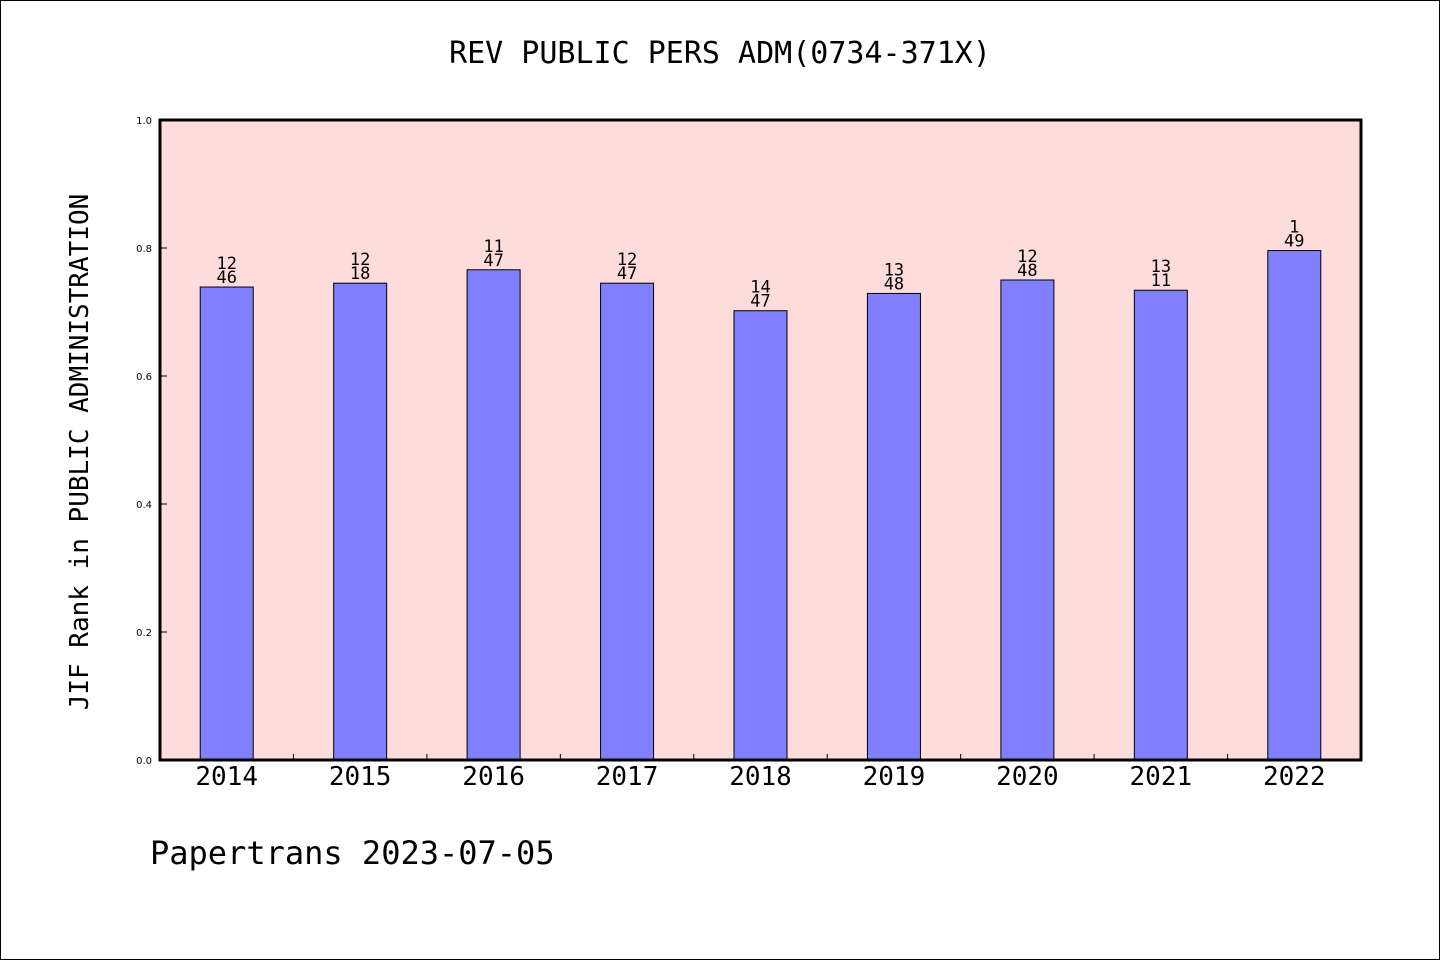 Image resolution: width=1440 pixels, height=960 pixels. Describe the element at coordinates (226, 278) in the screenshot. I see `bar-total-label: 46` at that location.